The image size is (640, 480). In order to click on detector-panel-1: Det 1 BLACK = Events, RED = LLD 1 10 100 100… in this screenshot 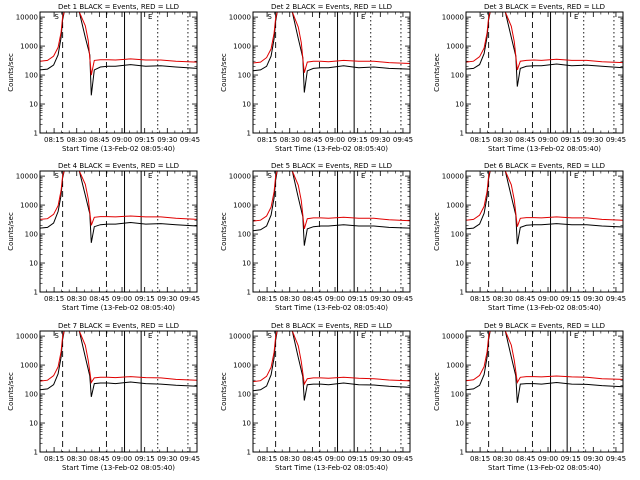, I will do `click(103, 78)`.